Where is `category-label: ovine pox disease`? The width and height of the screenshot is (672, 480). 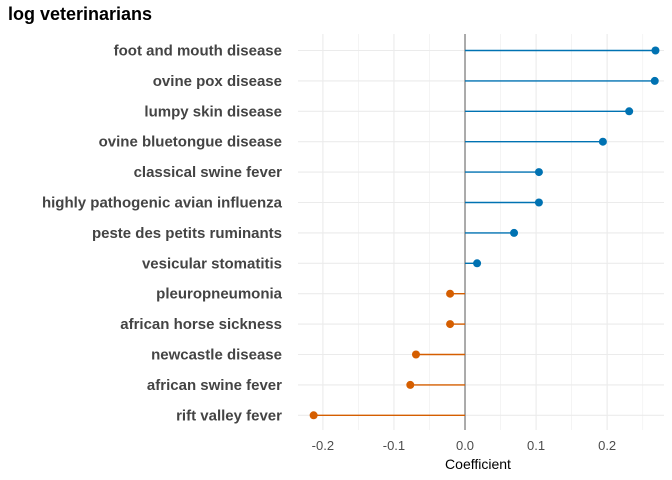
category-label: ovine pox disease is located at coordinates (217, 81).